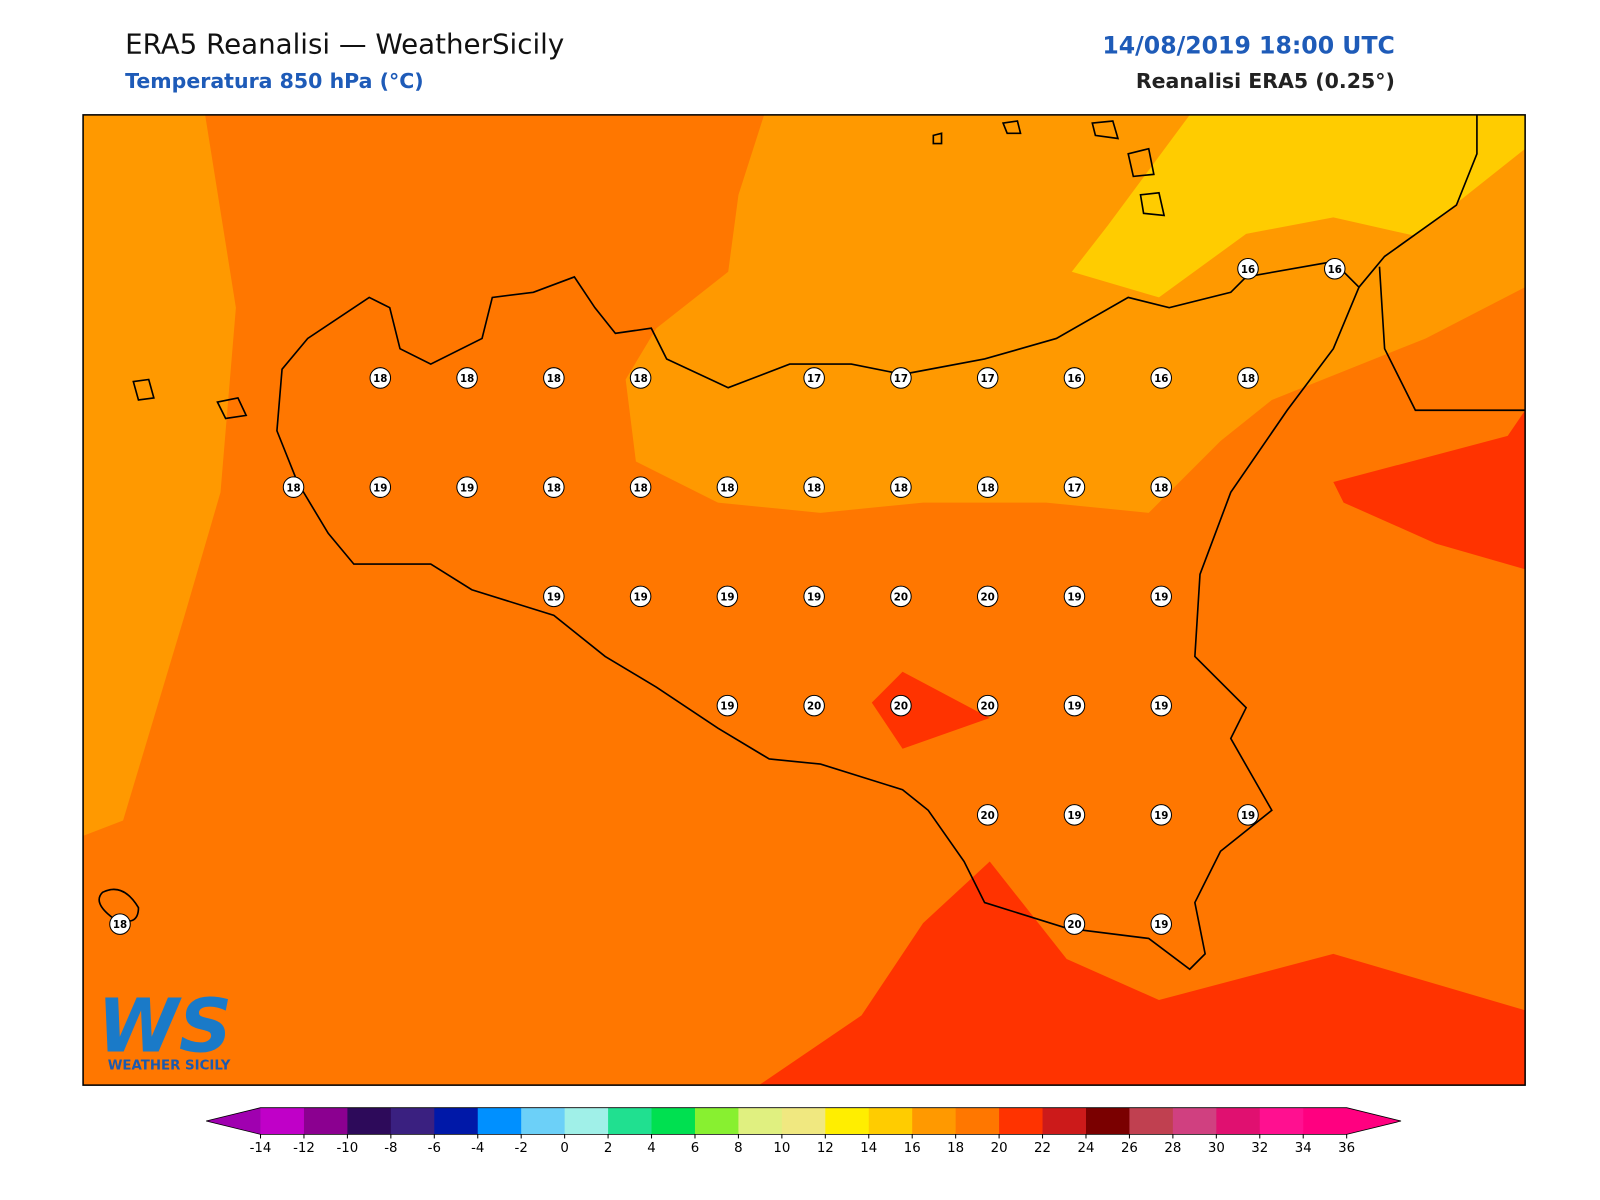 Image resolution: width=1600 pixels, height=1200 pixels. I want to click on colorbar-tick-label: -2, so click(521, 1148).